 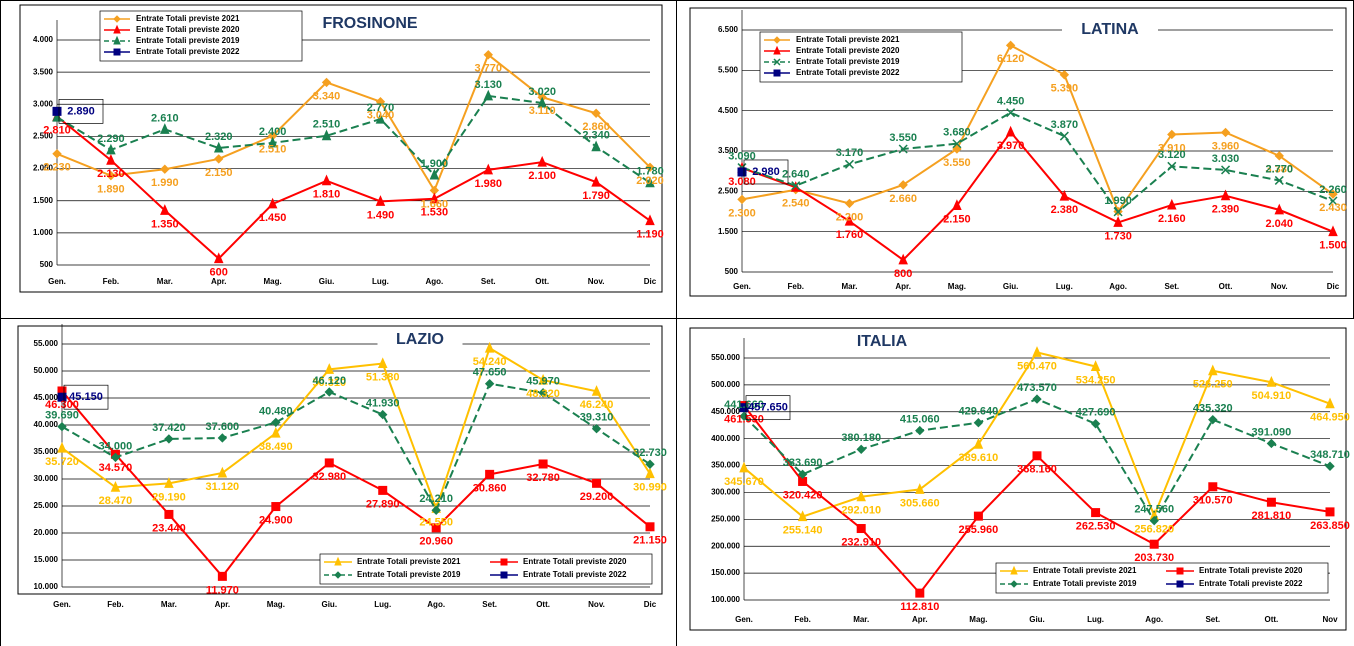 I want to click on value-label: 1.530, so click(x=435, y=213).